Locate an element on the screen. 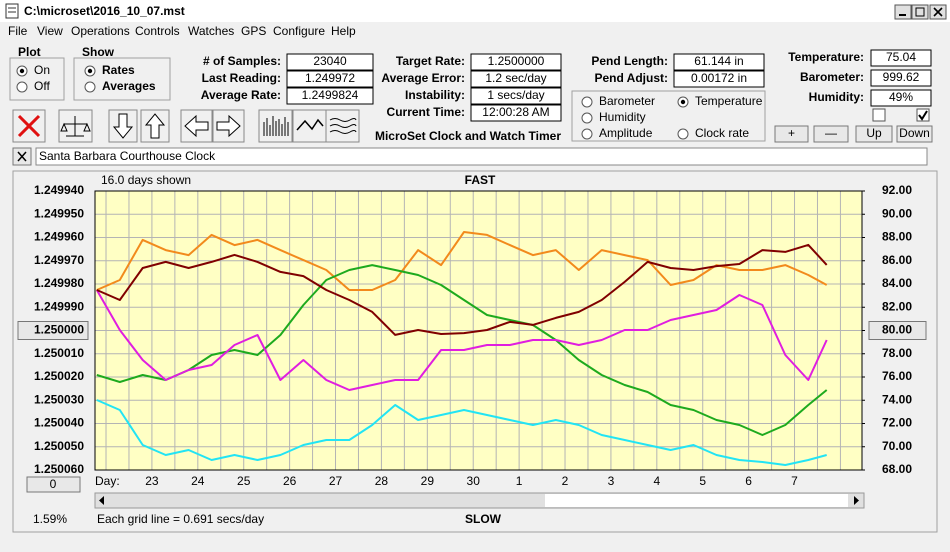 The width and height of the screenshot is (950, 552). button-label: Down is located at coordinates (914, 133).